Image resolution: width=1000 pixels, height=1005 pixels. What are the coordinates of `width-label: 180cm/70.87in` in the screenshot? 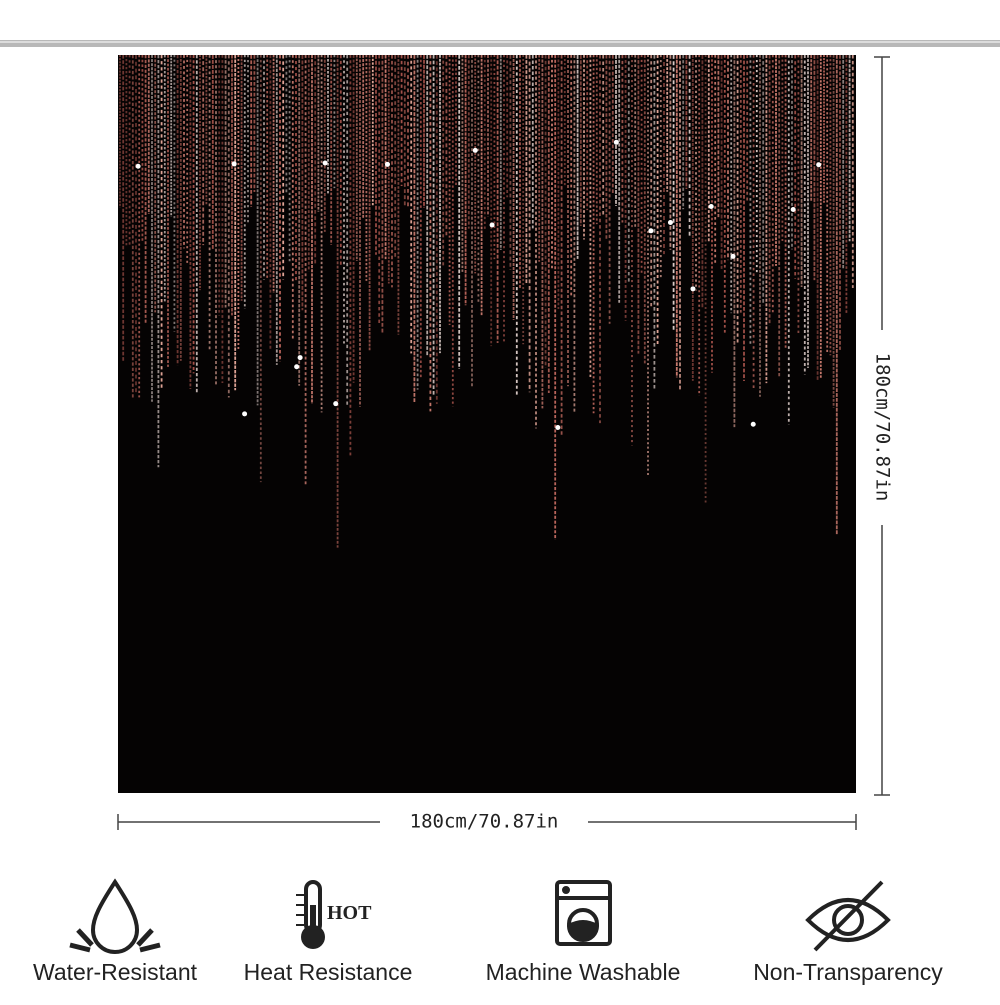 It's located at (484, 822).